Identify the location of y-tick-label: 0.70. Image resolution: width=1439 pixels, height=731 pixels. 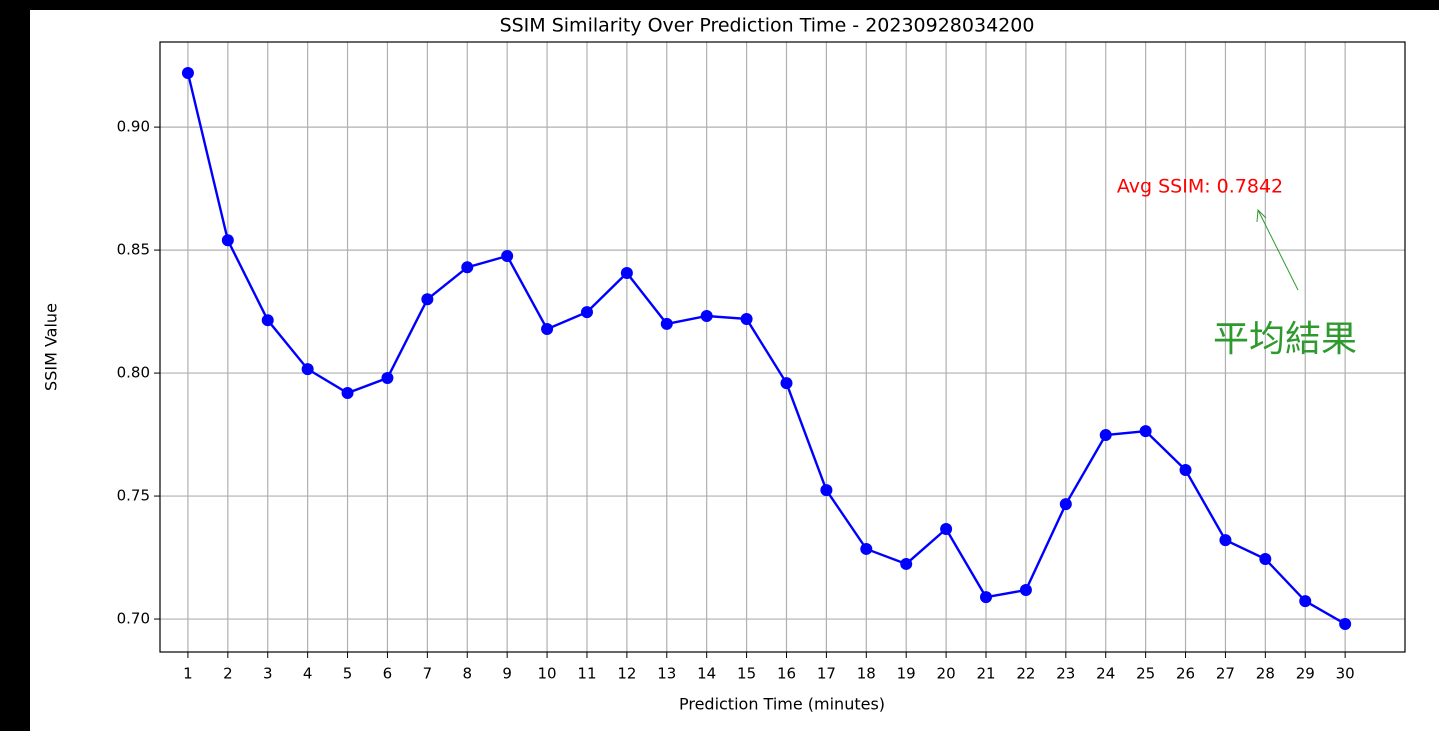
(133, 619).